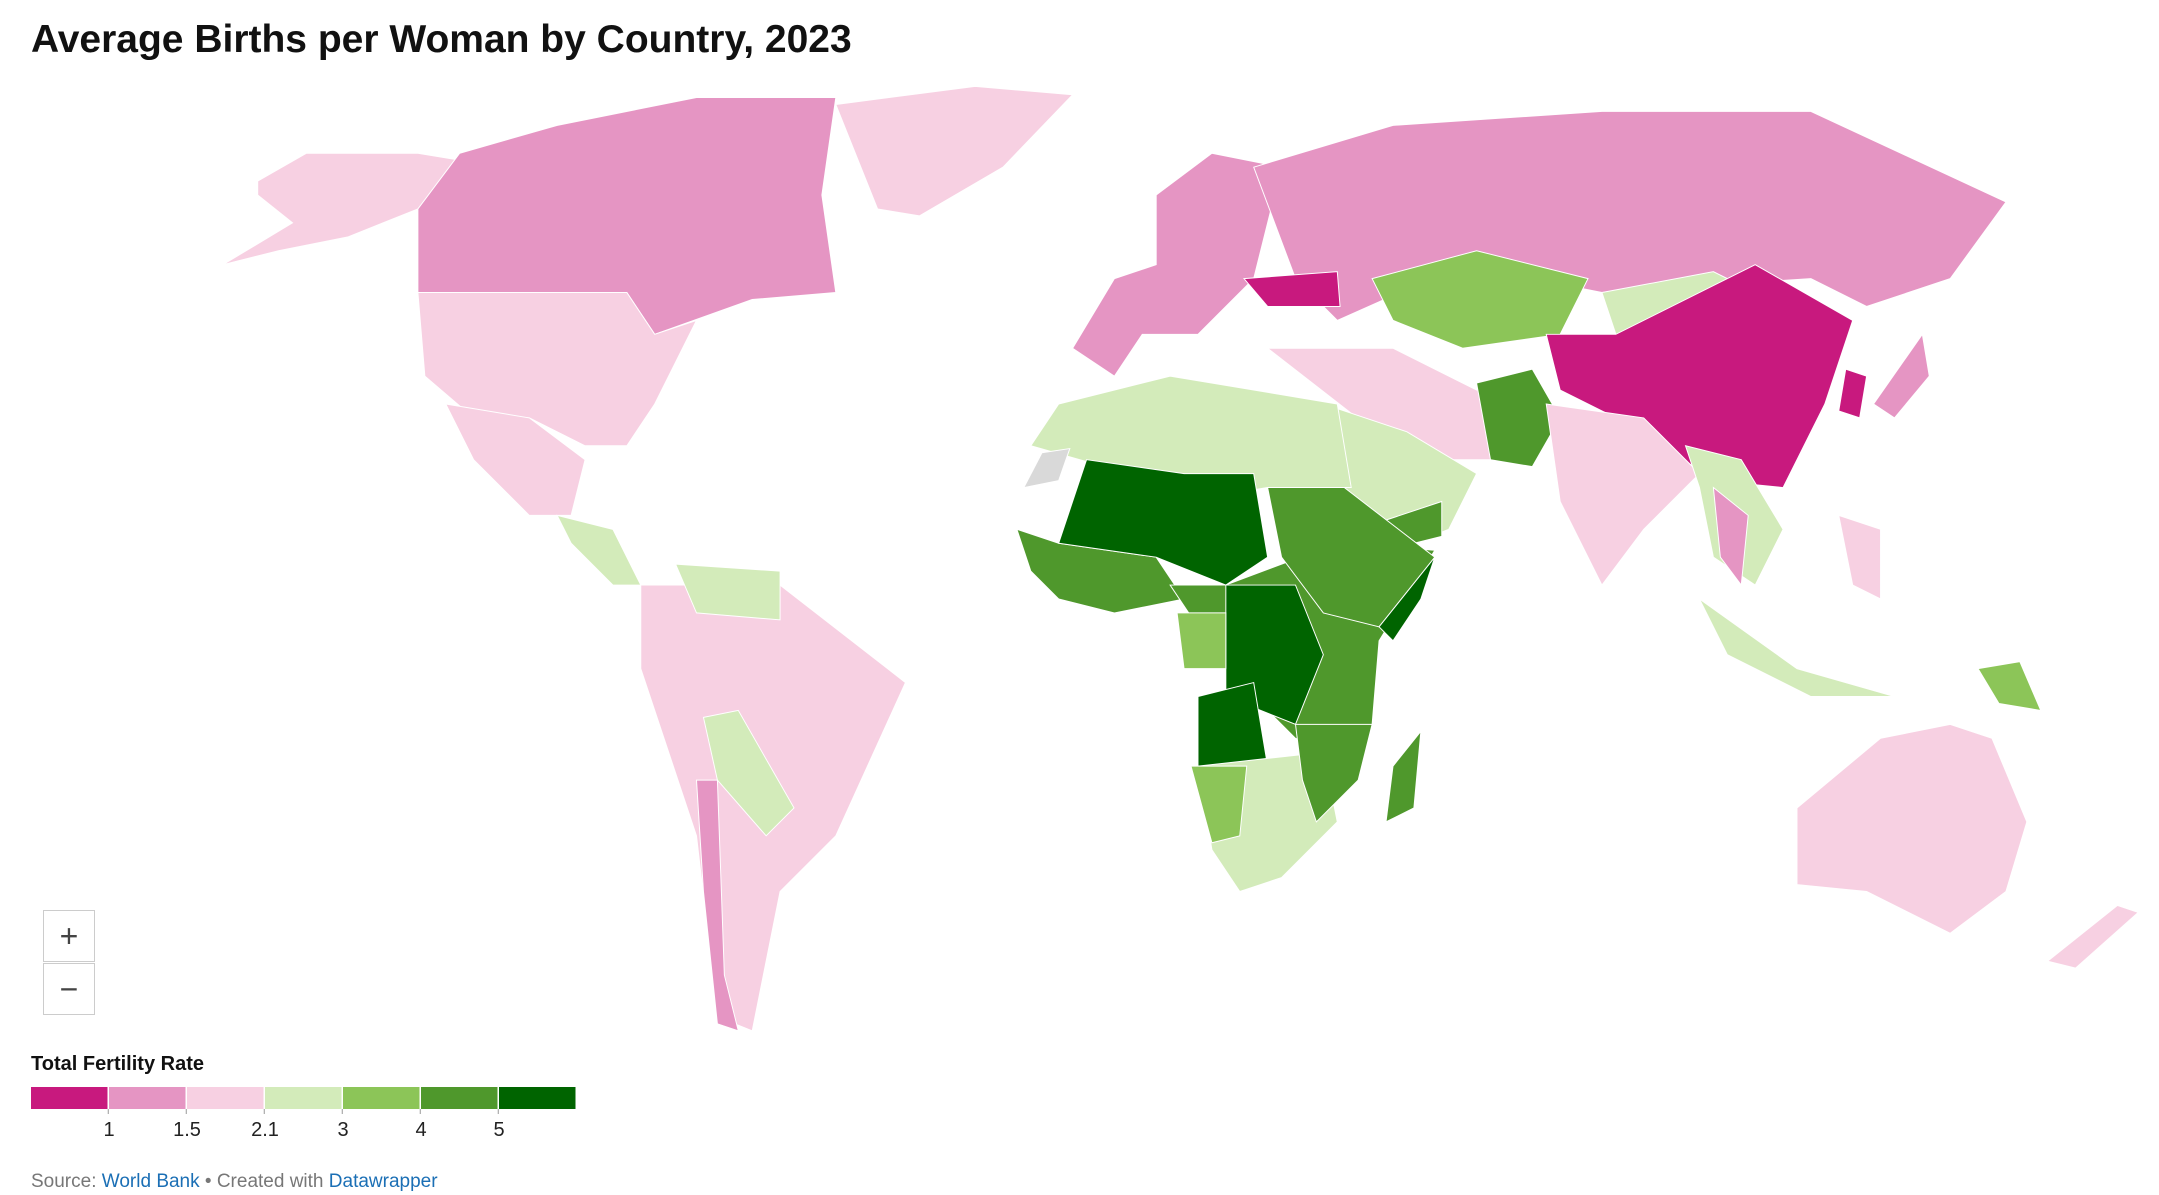 This screenshot has height=1195, width=2159. Describe the element at coordinates (1912, 828) in the screenshot. I see `australia` at that location.